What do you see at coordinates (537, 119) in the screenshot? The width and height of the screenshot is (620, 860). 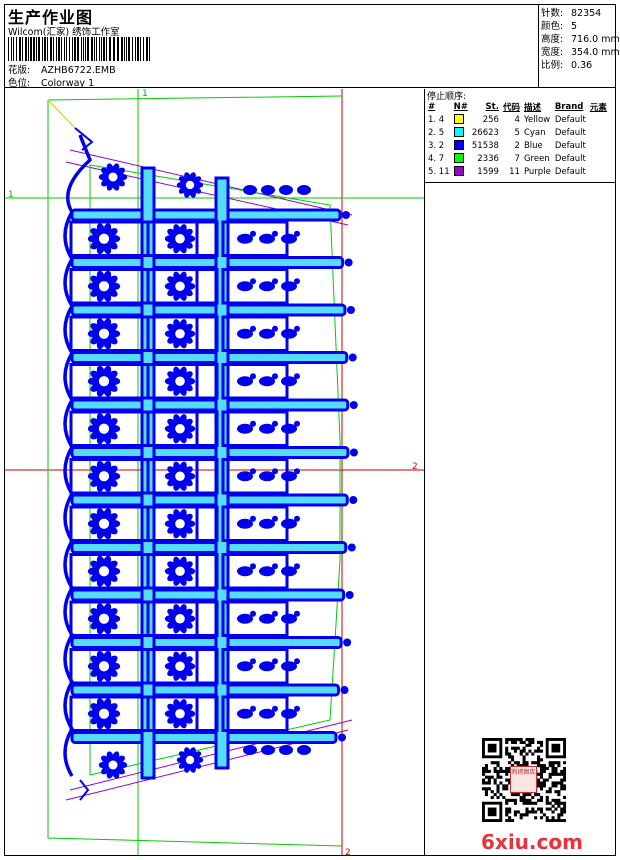 I see `color-description: Yellow` at bounding box center [537, 119].